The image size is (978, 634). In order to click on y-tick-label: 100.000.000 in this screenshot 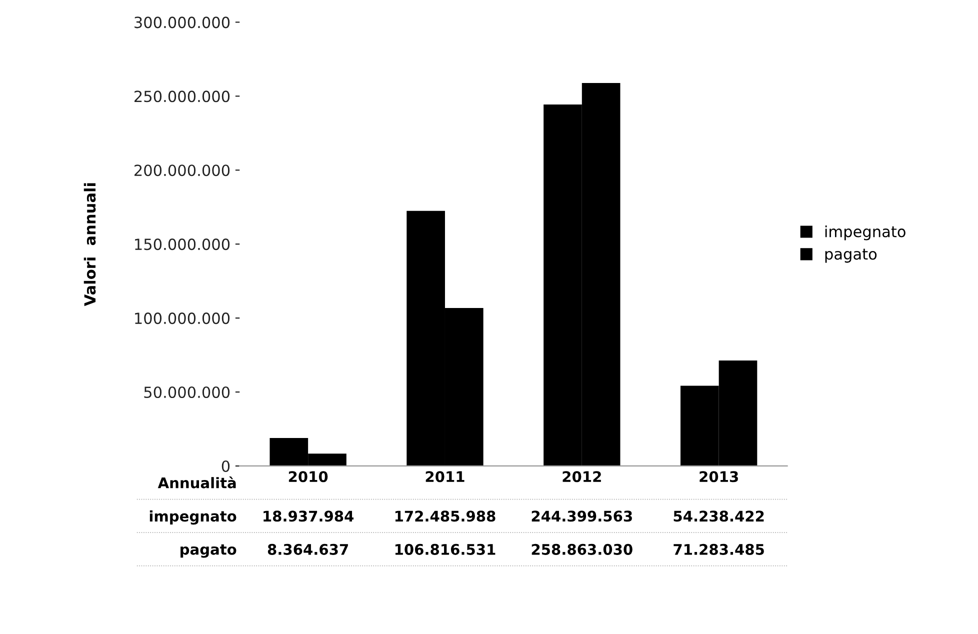, I will do `click(182, 318)`.